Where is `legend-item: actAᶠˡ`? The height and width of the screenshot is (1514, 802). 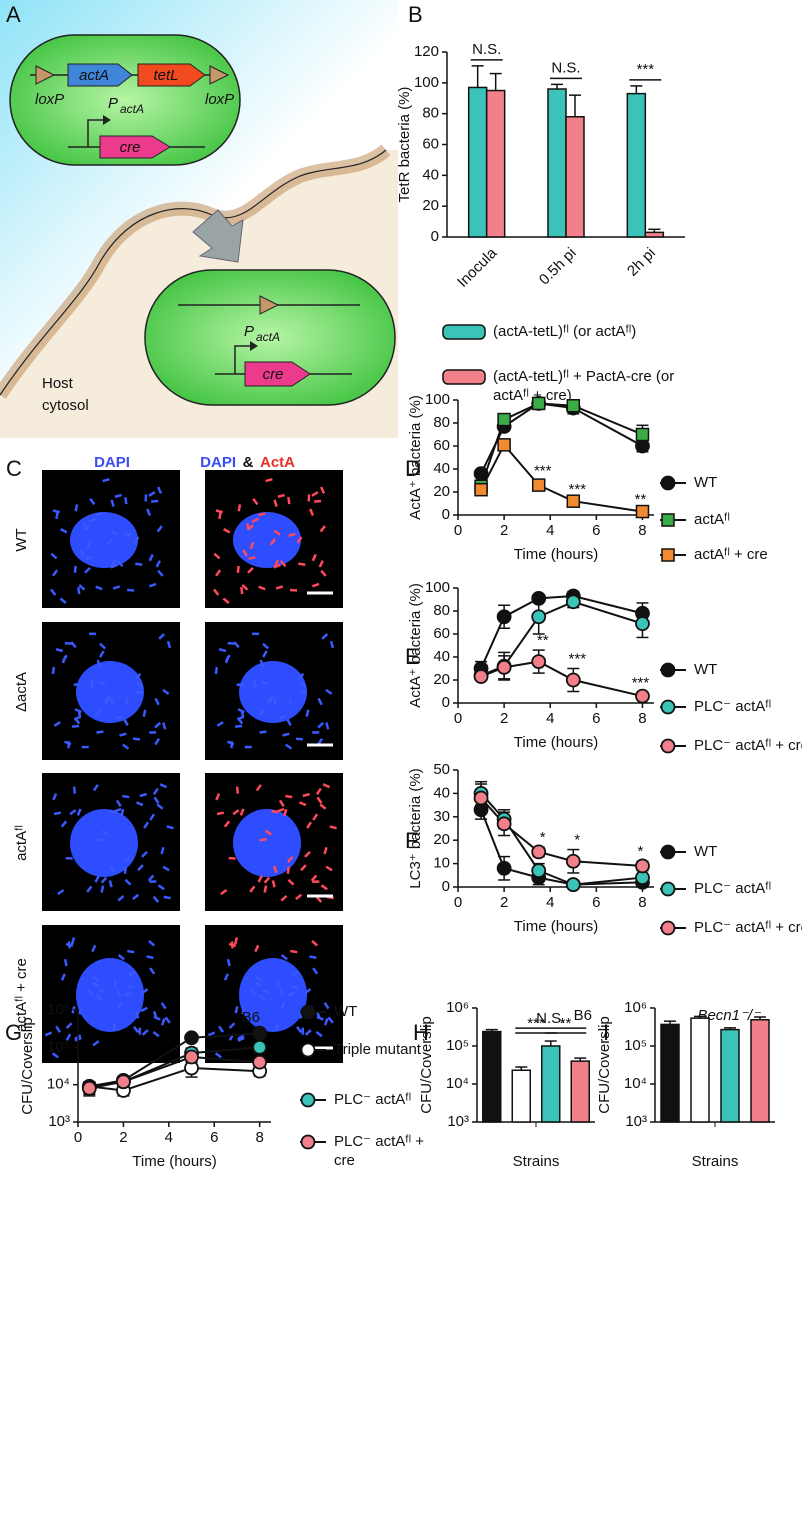 legend-item: actAᶠˡ is located at coordinates (712, 519).